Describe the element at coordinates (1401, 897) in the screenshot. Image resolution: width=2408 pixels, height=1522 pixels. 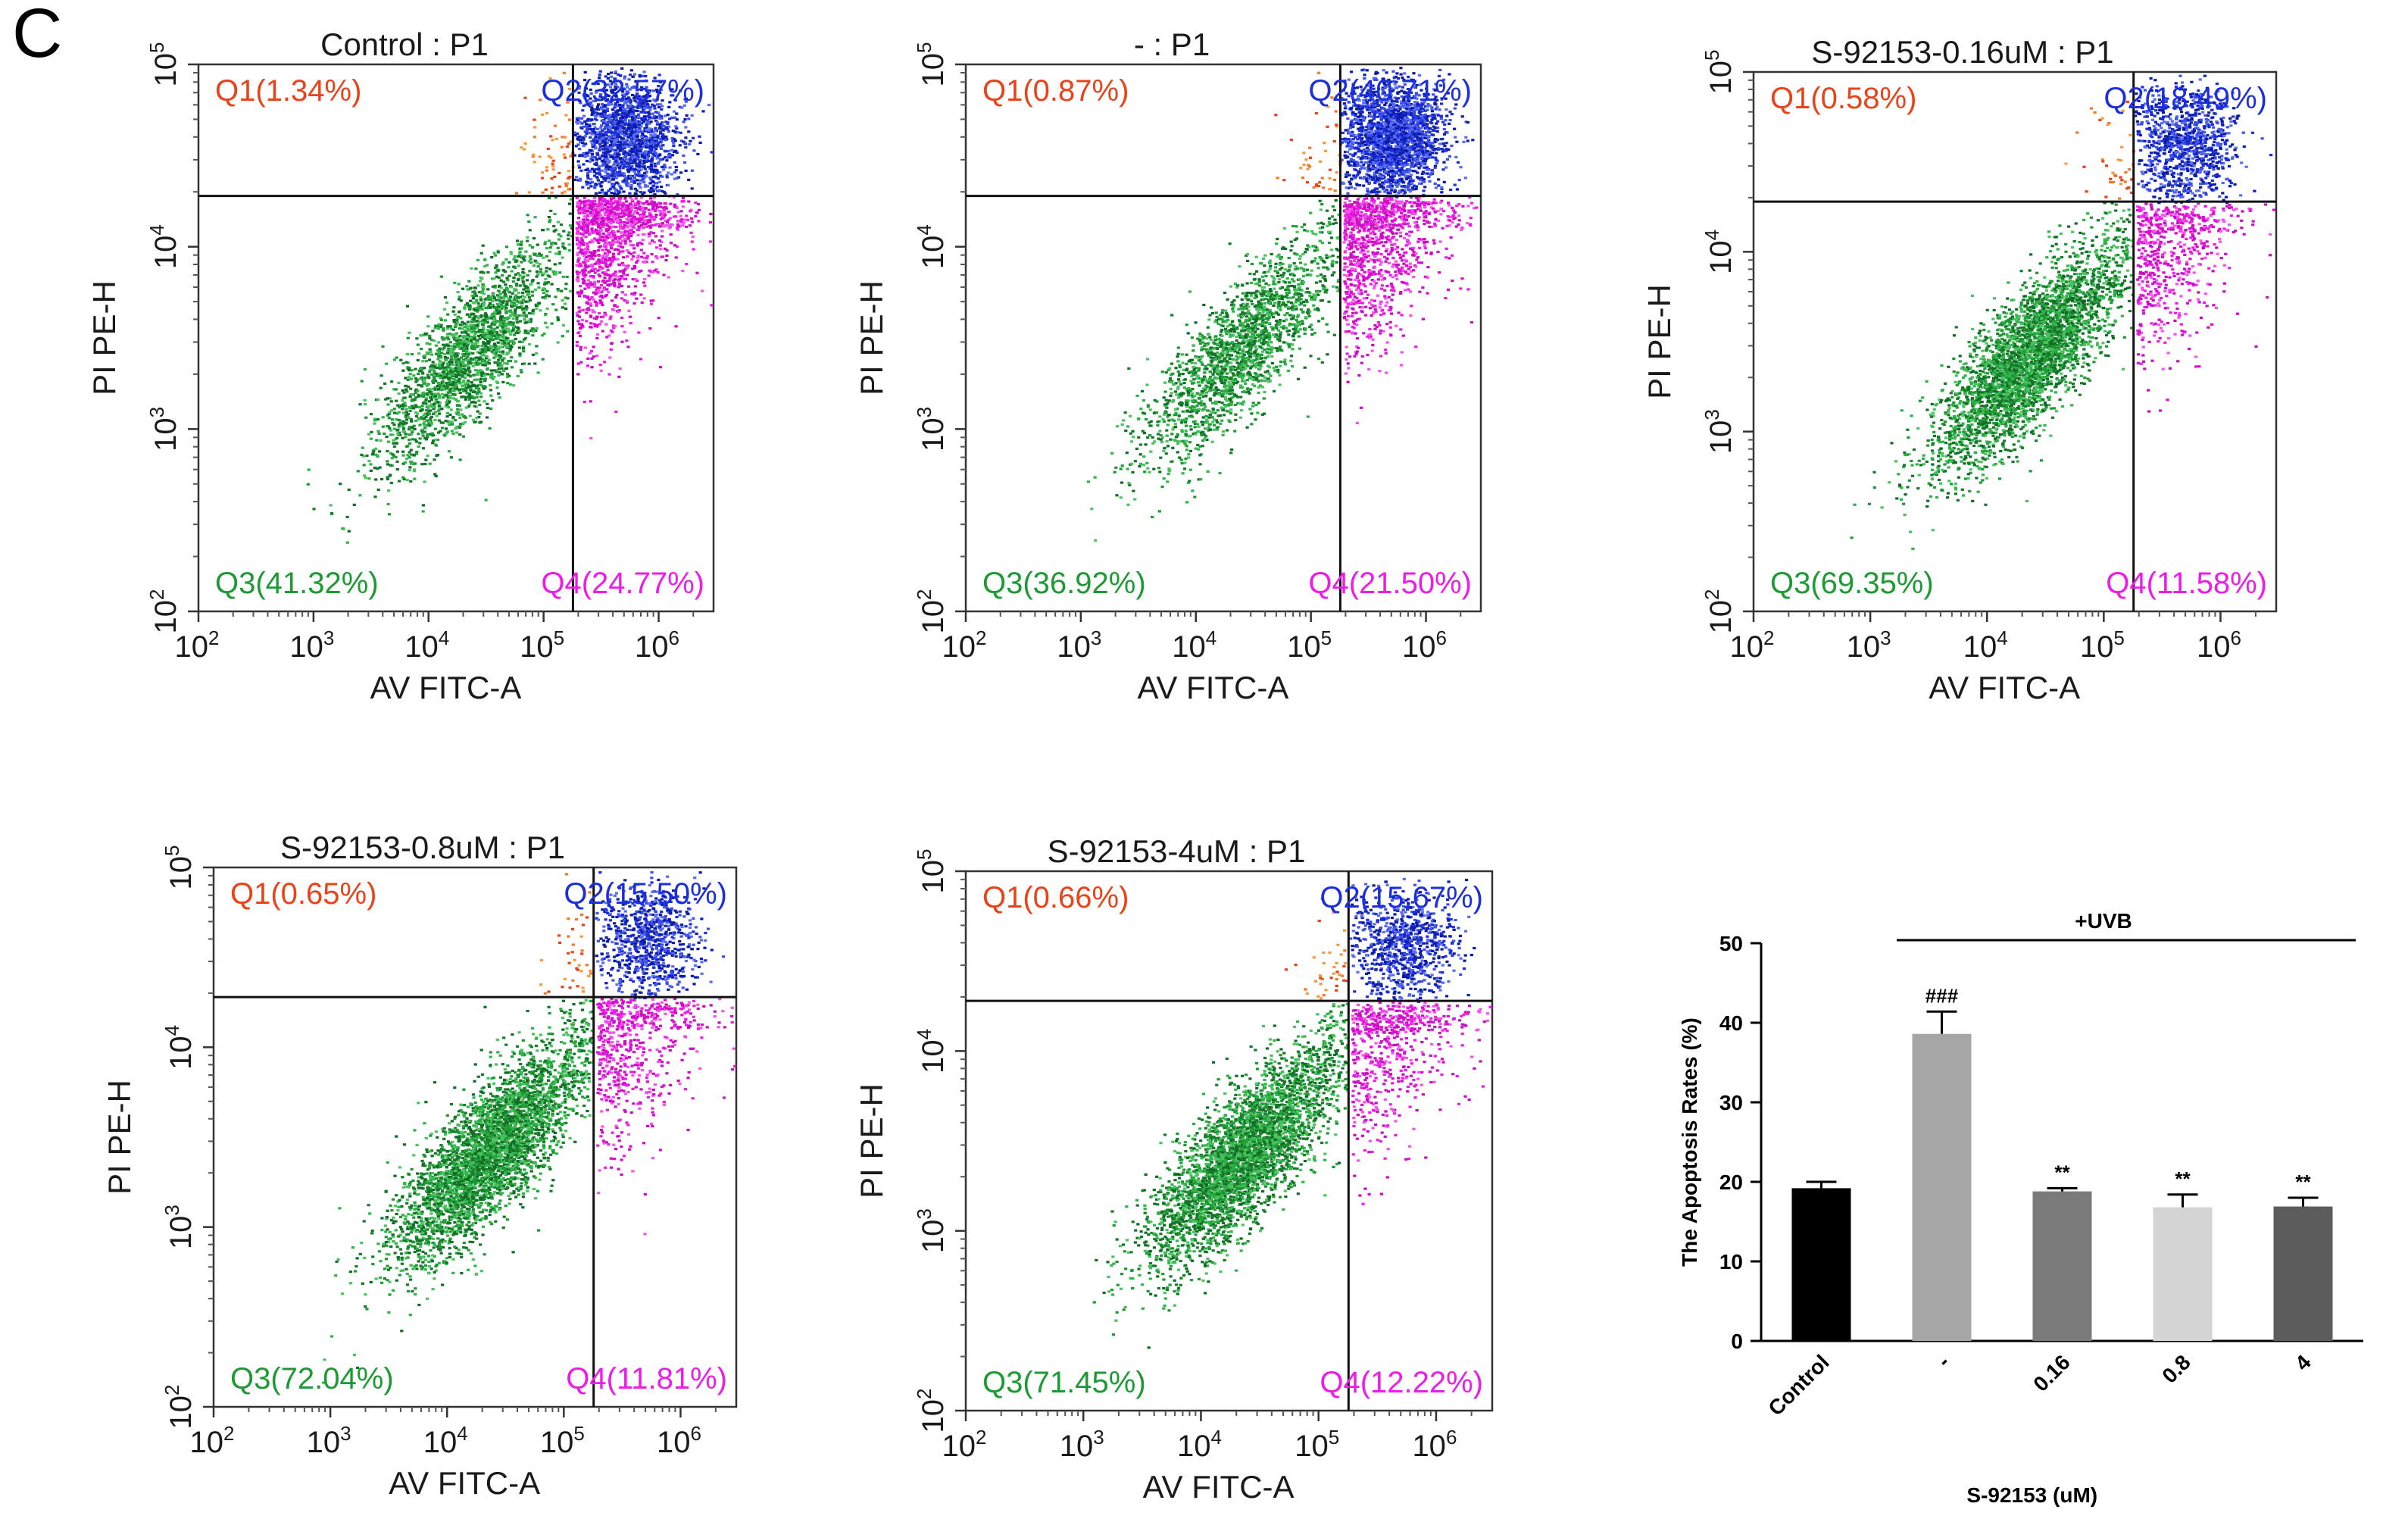
I see `quadrant-label-q2: Q2(15.67%)` at that location.